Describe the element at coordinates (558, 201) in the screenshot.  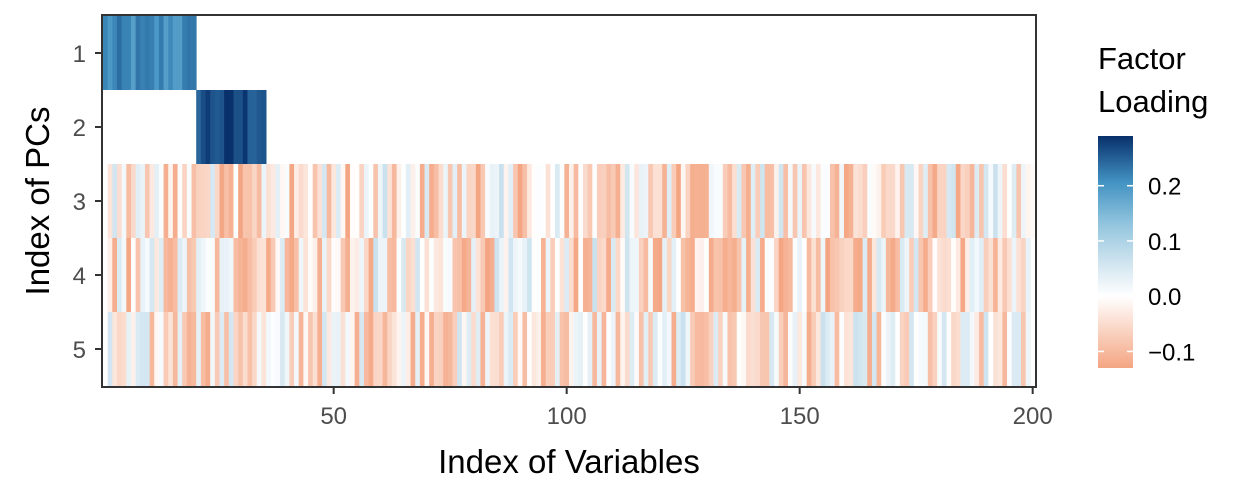
I see `heatmap-cell-pc3-var98` at that location.